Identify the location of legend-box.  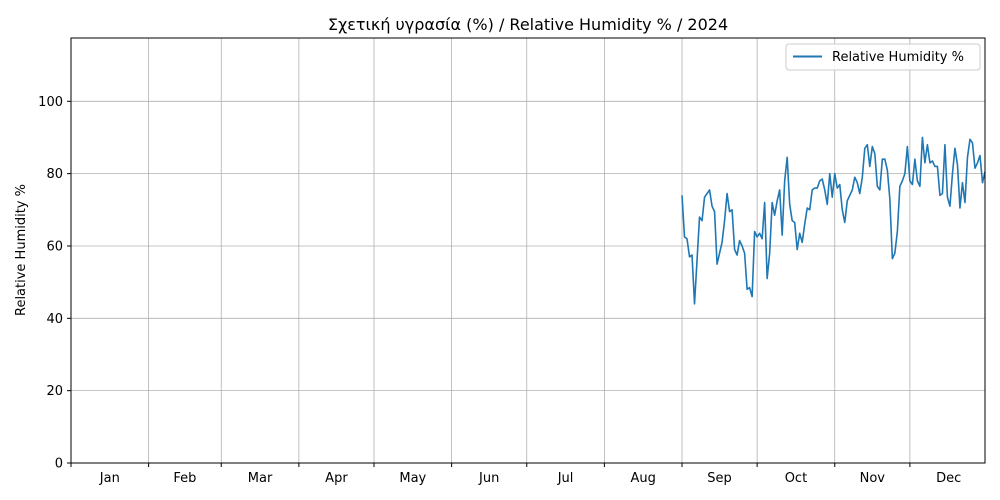
(883, 57).